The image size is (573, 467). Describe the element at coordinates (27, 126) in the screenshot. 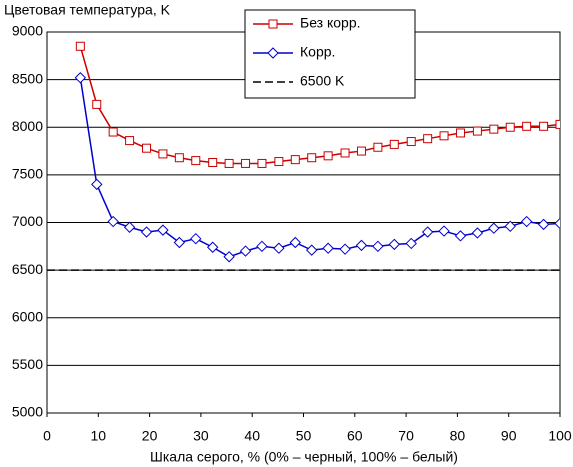

I see `y-tick-label: 8000` at that location.